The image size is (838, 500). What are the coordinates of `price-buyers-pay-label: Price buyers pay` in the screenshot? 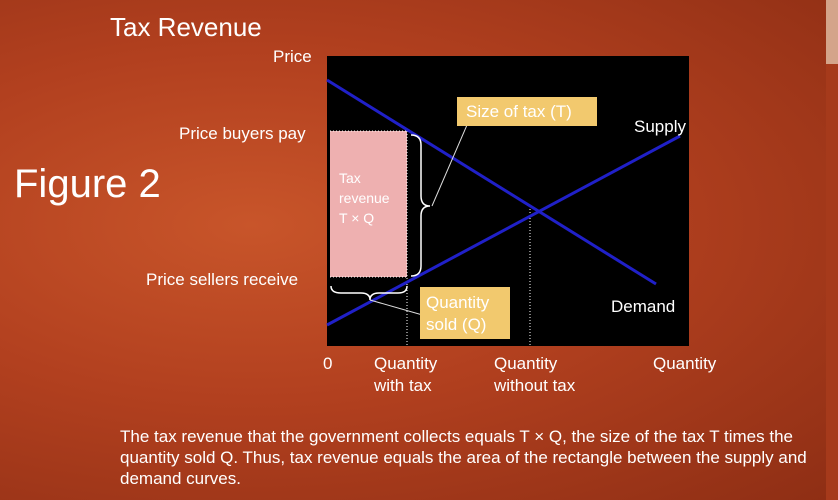 It's located at (242, 133).